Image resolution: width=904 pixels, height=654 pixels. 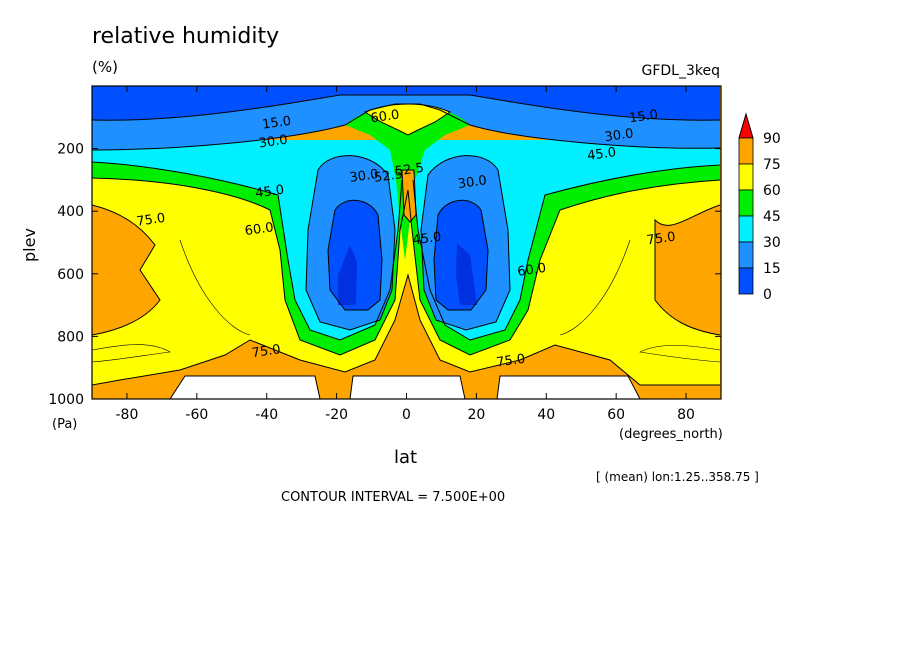 I want to click on contour-line-center-core, so click(x=409, y=196).